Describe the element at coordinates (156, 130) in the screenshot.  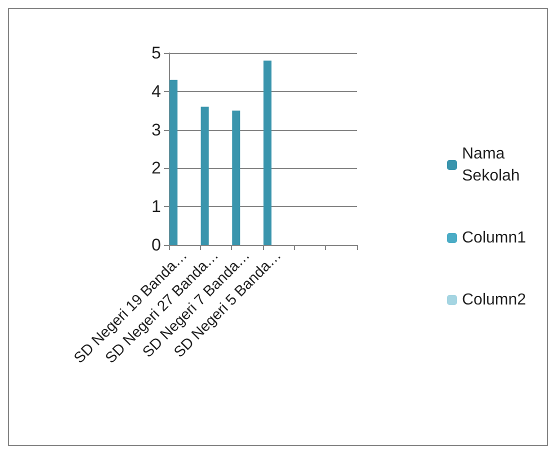
I see `y-tick-label: 3` at that location.